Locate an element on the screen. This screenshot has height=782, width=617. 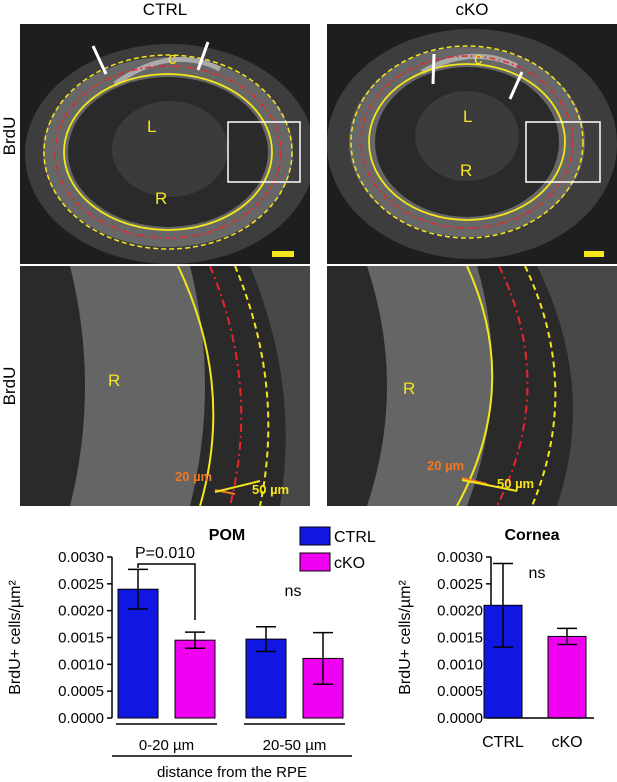
zoom-panel-cko: R 20 µm 50 µm is located at coordinates (472, 386).